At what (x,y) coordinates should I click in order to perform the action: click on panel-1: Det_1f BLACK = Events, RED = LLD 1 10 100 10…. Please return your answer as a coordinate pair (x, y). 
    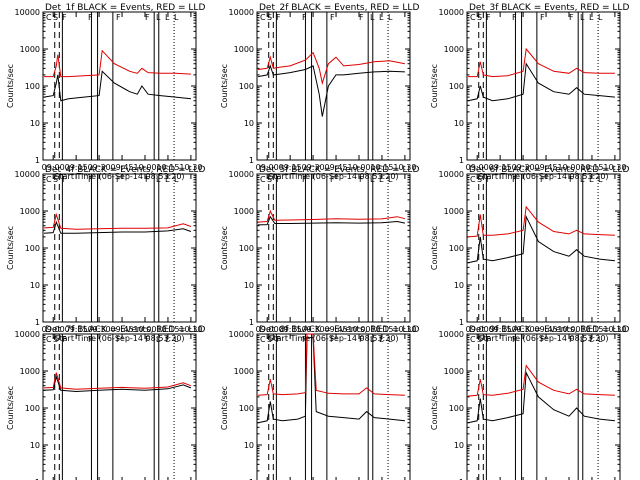
    Looking at the image, I should click on (105, 92).